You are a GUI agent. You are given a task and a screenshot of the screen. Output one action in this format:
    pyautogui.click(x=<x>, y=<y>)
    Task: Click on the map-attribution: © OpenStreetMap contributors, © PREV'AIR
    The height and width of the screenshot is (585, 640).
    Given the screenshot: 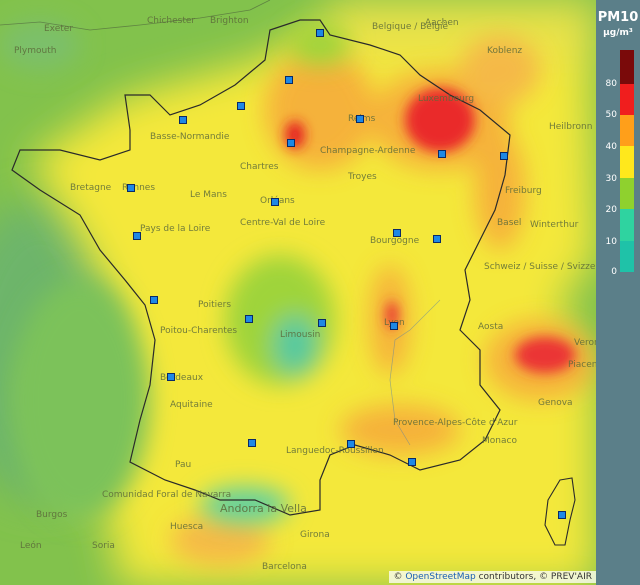 What is the action you would take?
    pyautogui.click(x=492, y=577)
    